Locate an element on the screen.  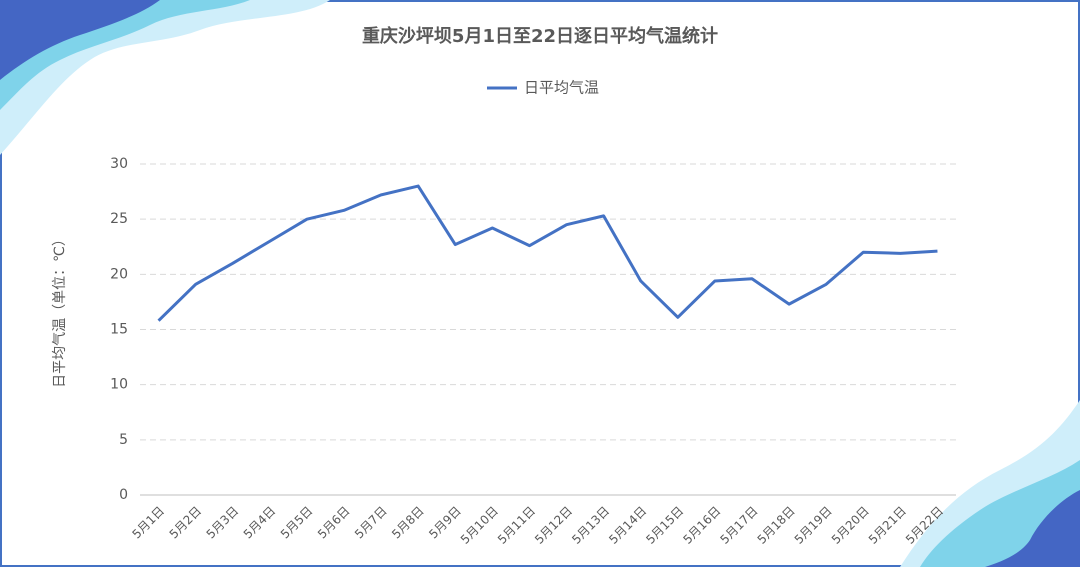
y-tick-label: 25 is located at coordinates (119, 219).